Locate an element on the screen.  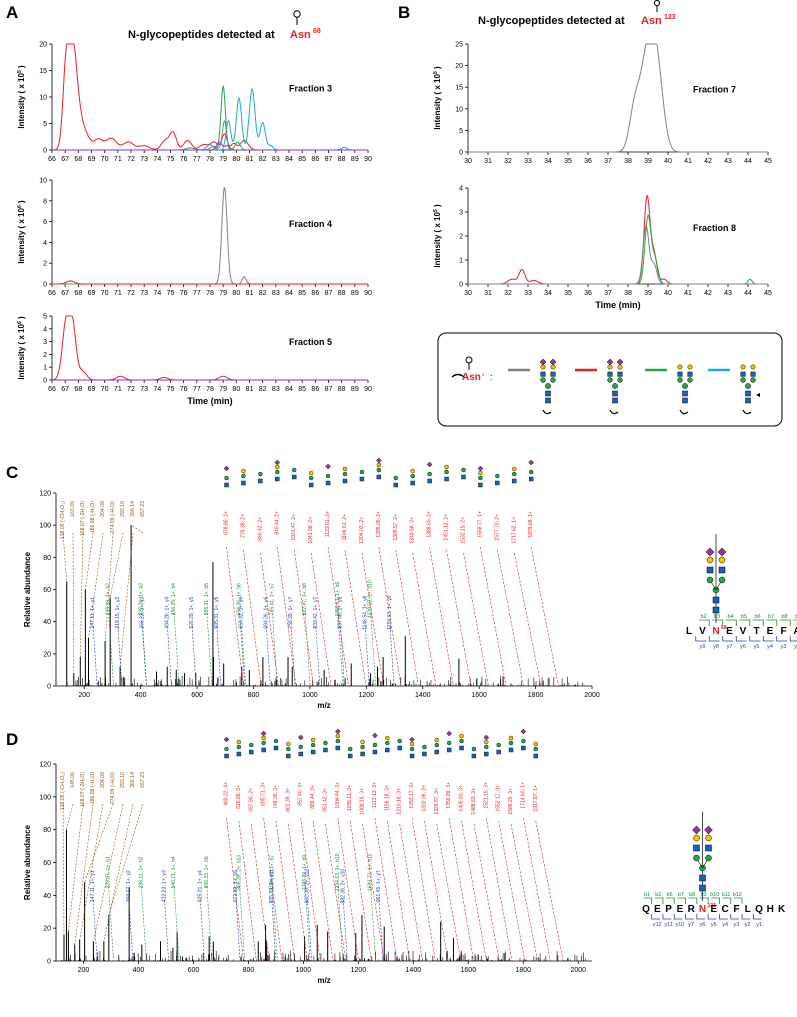
y-ion-label: y7 is located at coordinates (730, 647).